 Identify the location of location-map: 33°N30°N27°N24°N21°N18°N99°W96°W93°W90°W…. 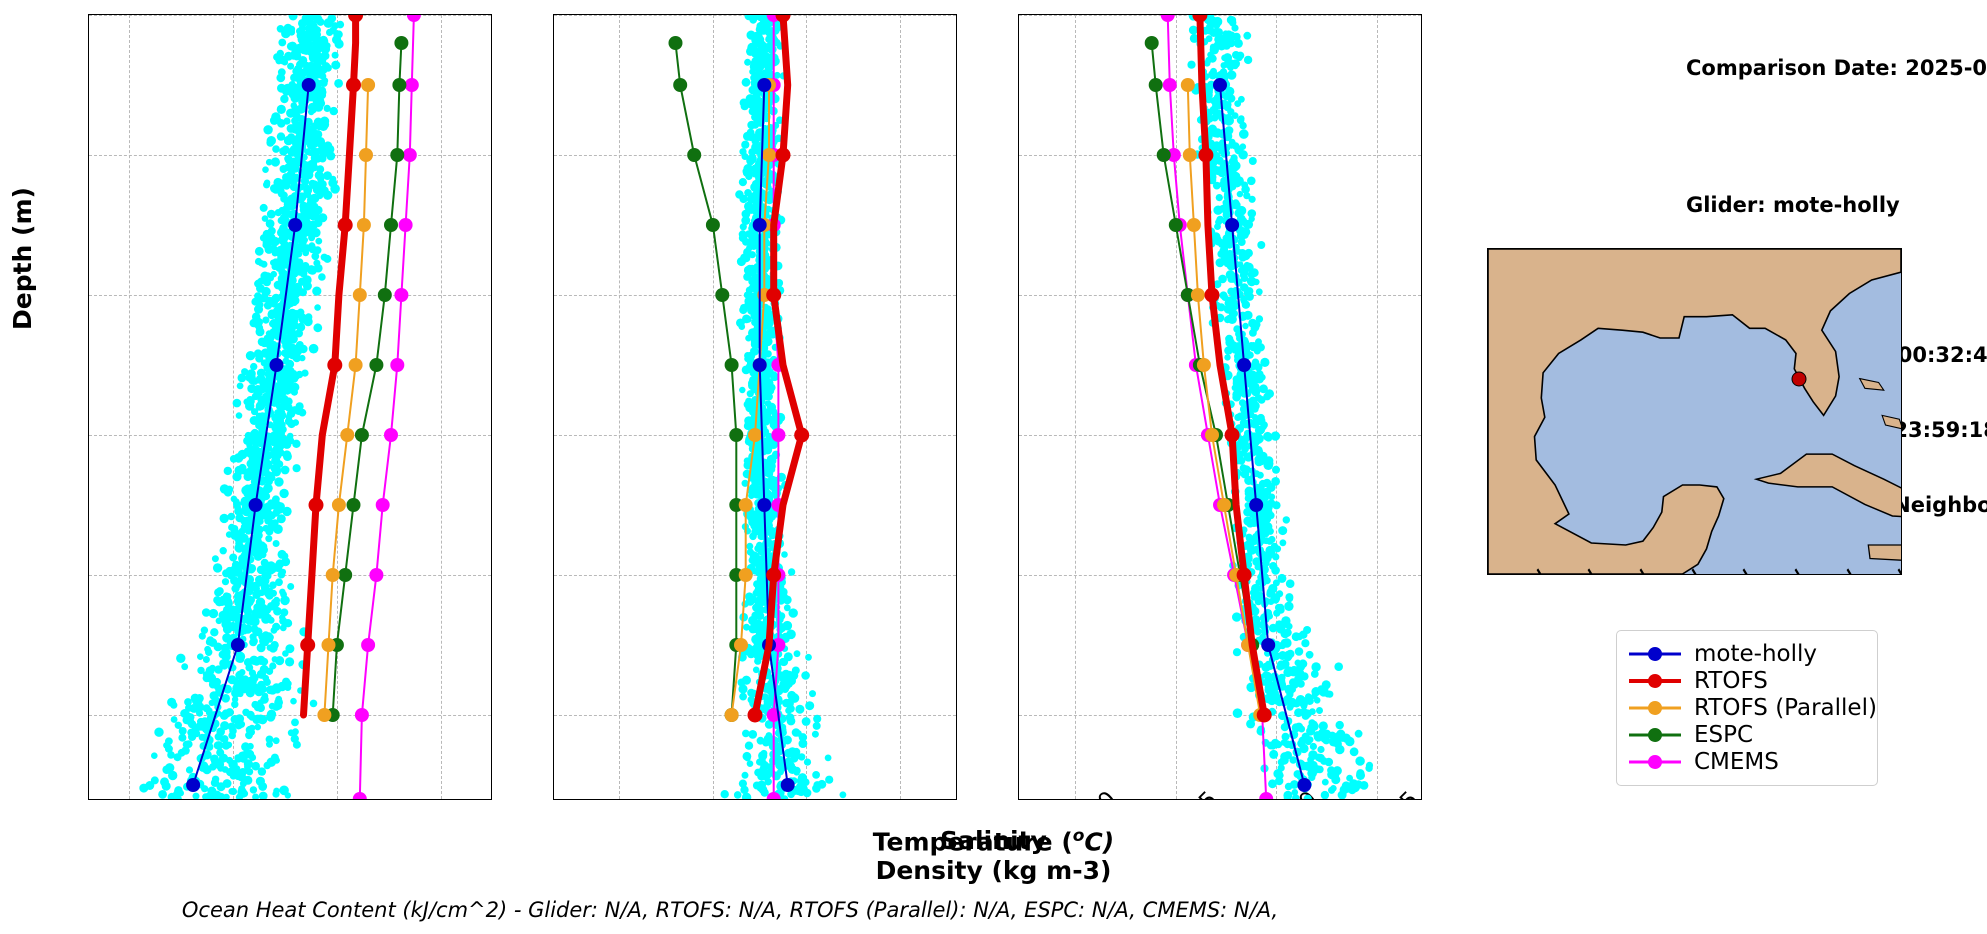
(1694, 411).